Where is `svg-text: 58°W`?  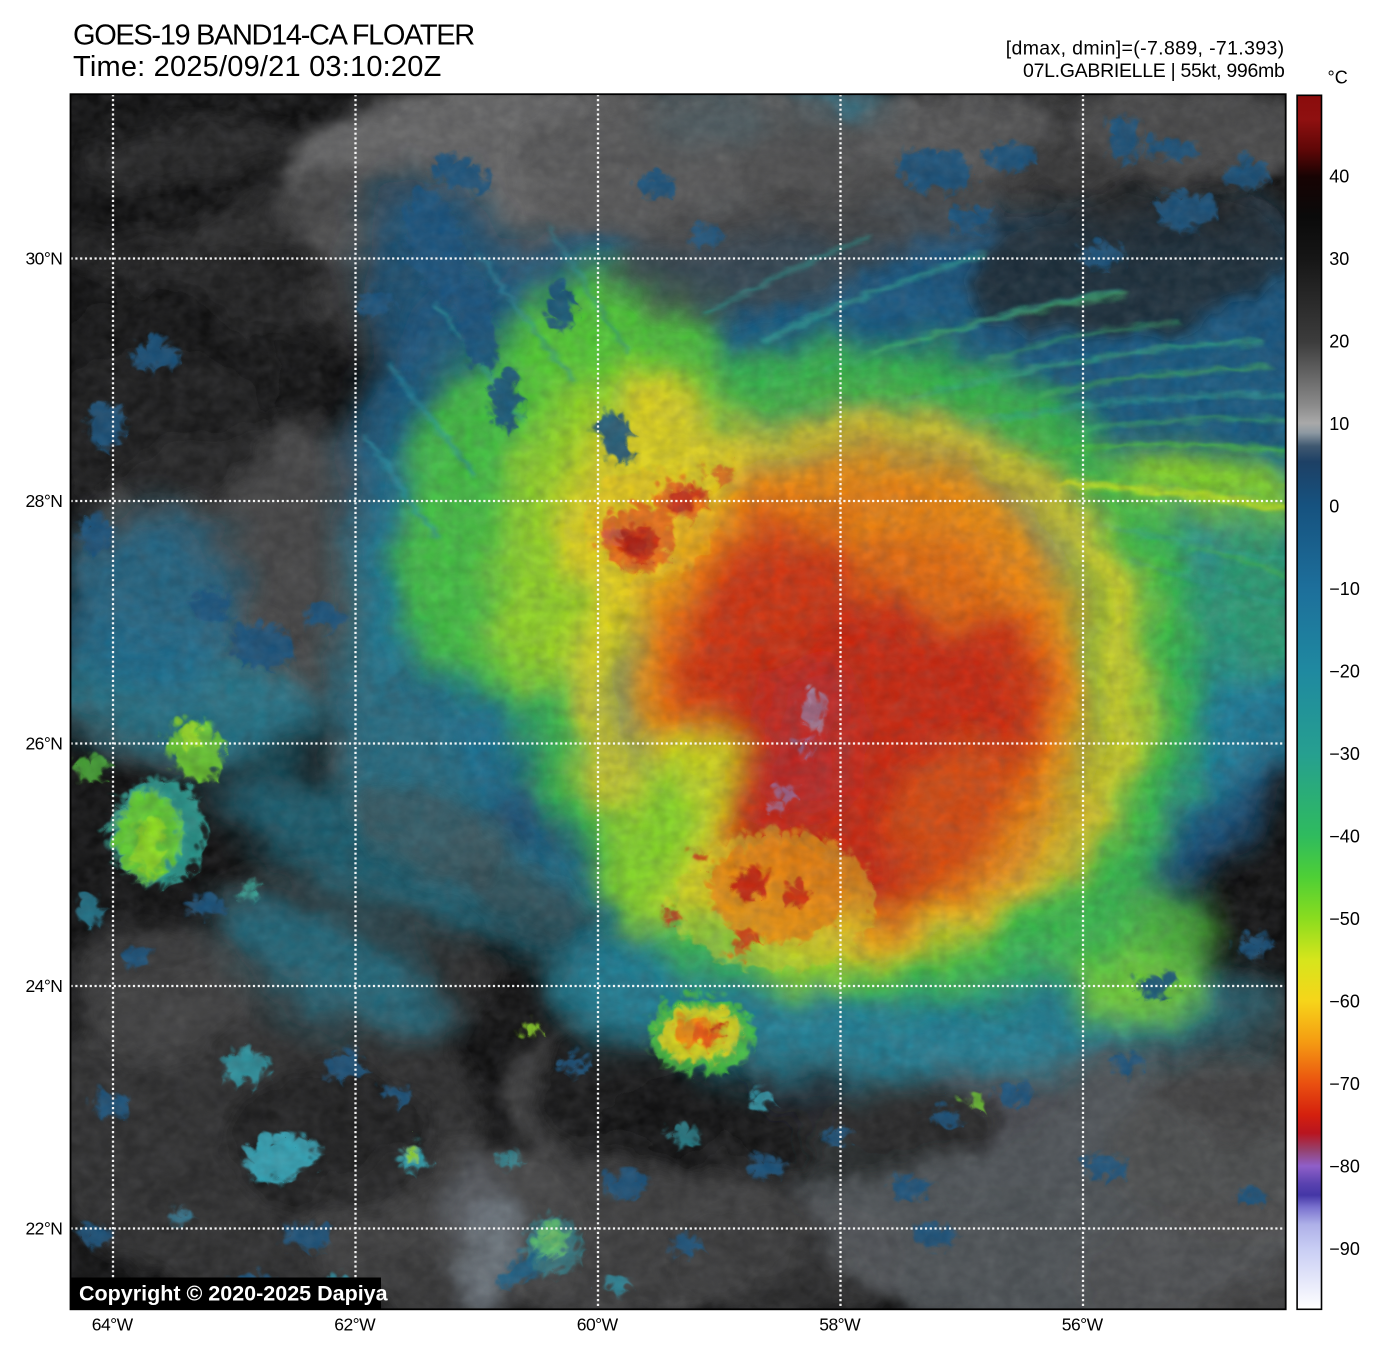 svg-text: 58°W is located at coordinates (840, 1325).